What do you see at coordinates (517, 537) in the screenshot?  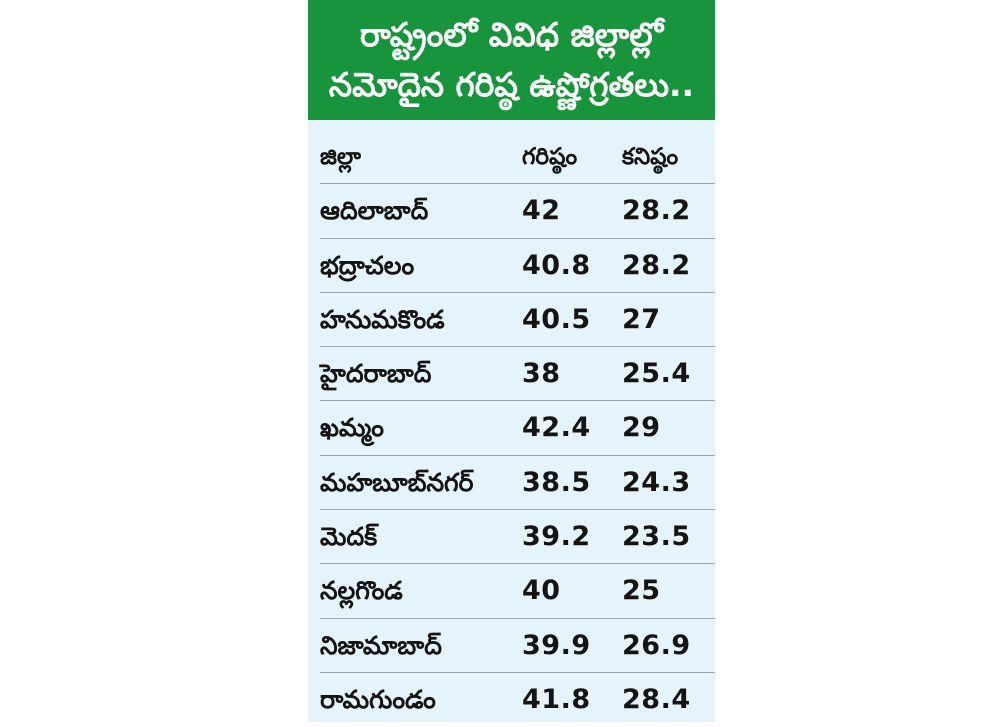 I see `table-row: మెదక్ 39.2 23.5` at bounding box center [517, 537].